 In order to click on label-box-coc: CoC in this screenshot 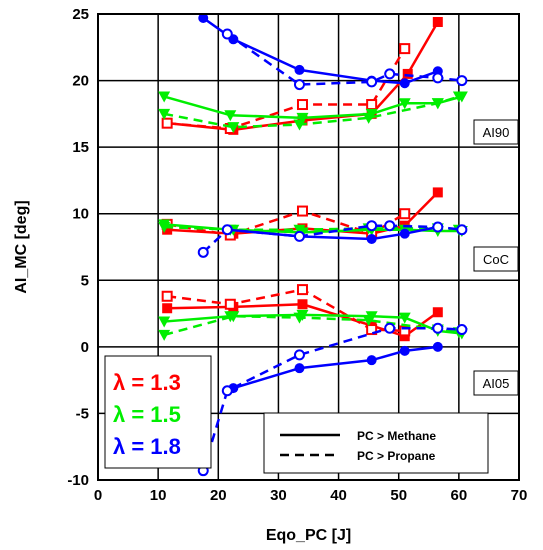, I will do `click(496, 259)`.